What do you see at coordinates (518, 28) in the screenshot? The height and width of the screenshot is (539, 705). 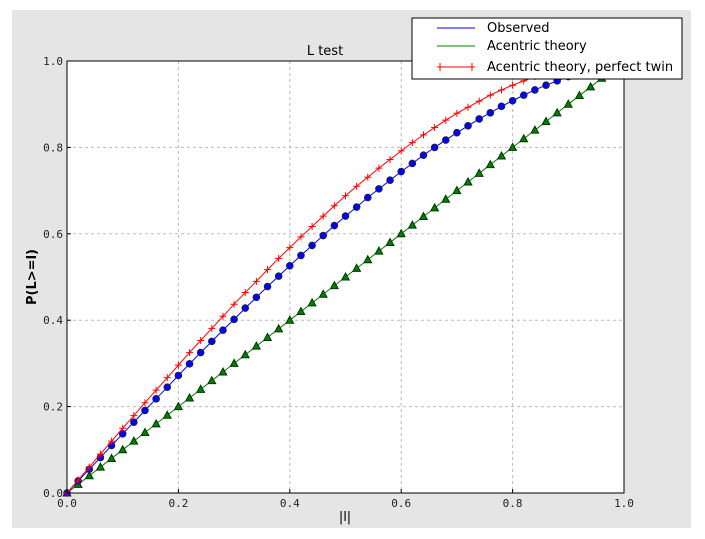 I see `legend-label: Observed` at bounding box center [518, 28].